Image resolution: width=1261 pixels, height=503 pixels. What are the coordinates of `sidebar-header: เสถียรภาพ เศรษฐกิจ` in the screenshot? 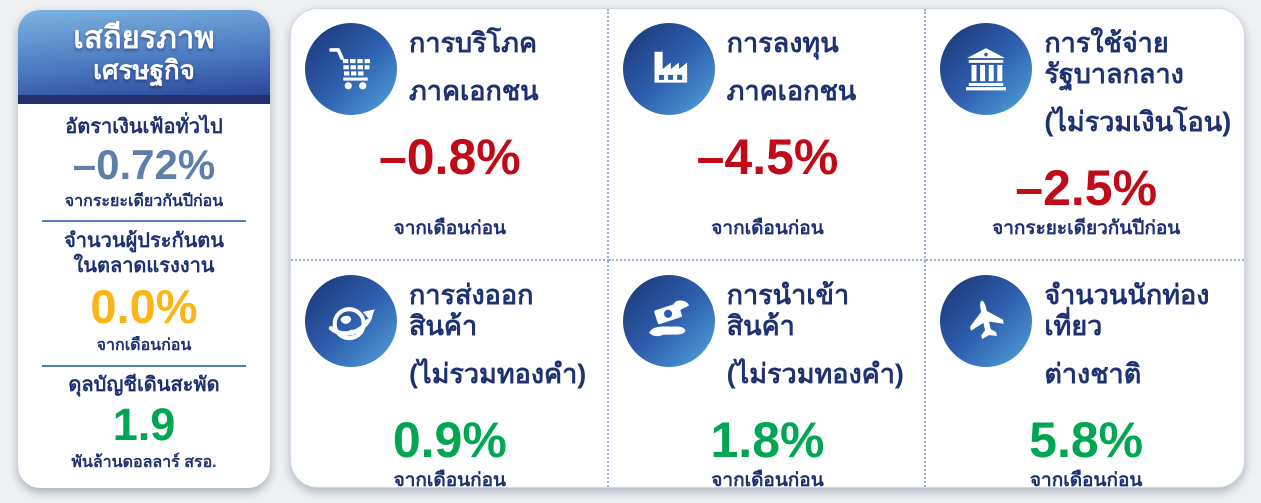 It's located at (144, 57).